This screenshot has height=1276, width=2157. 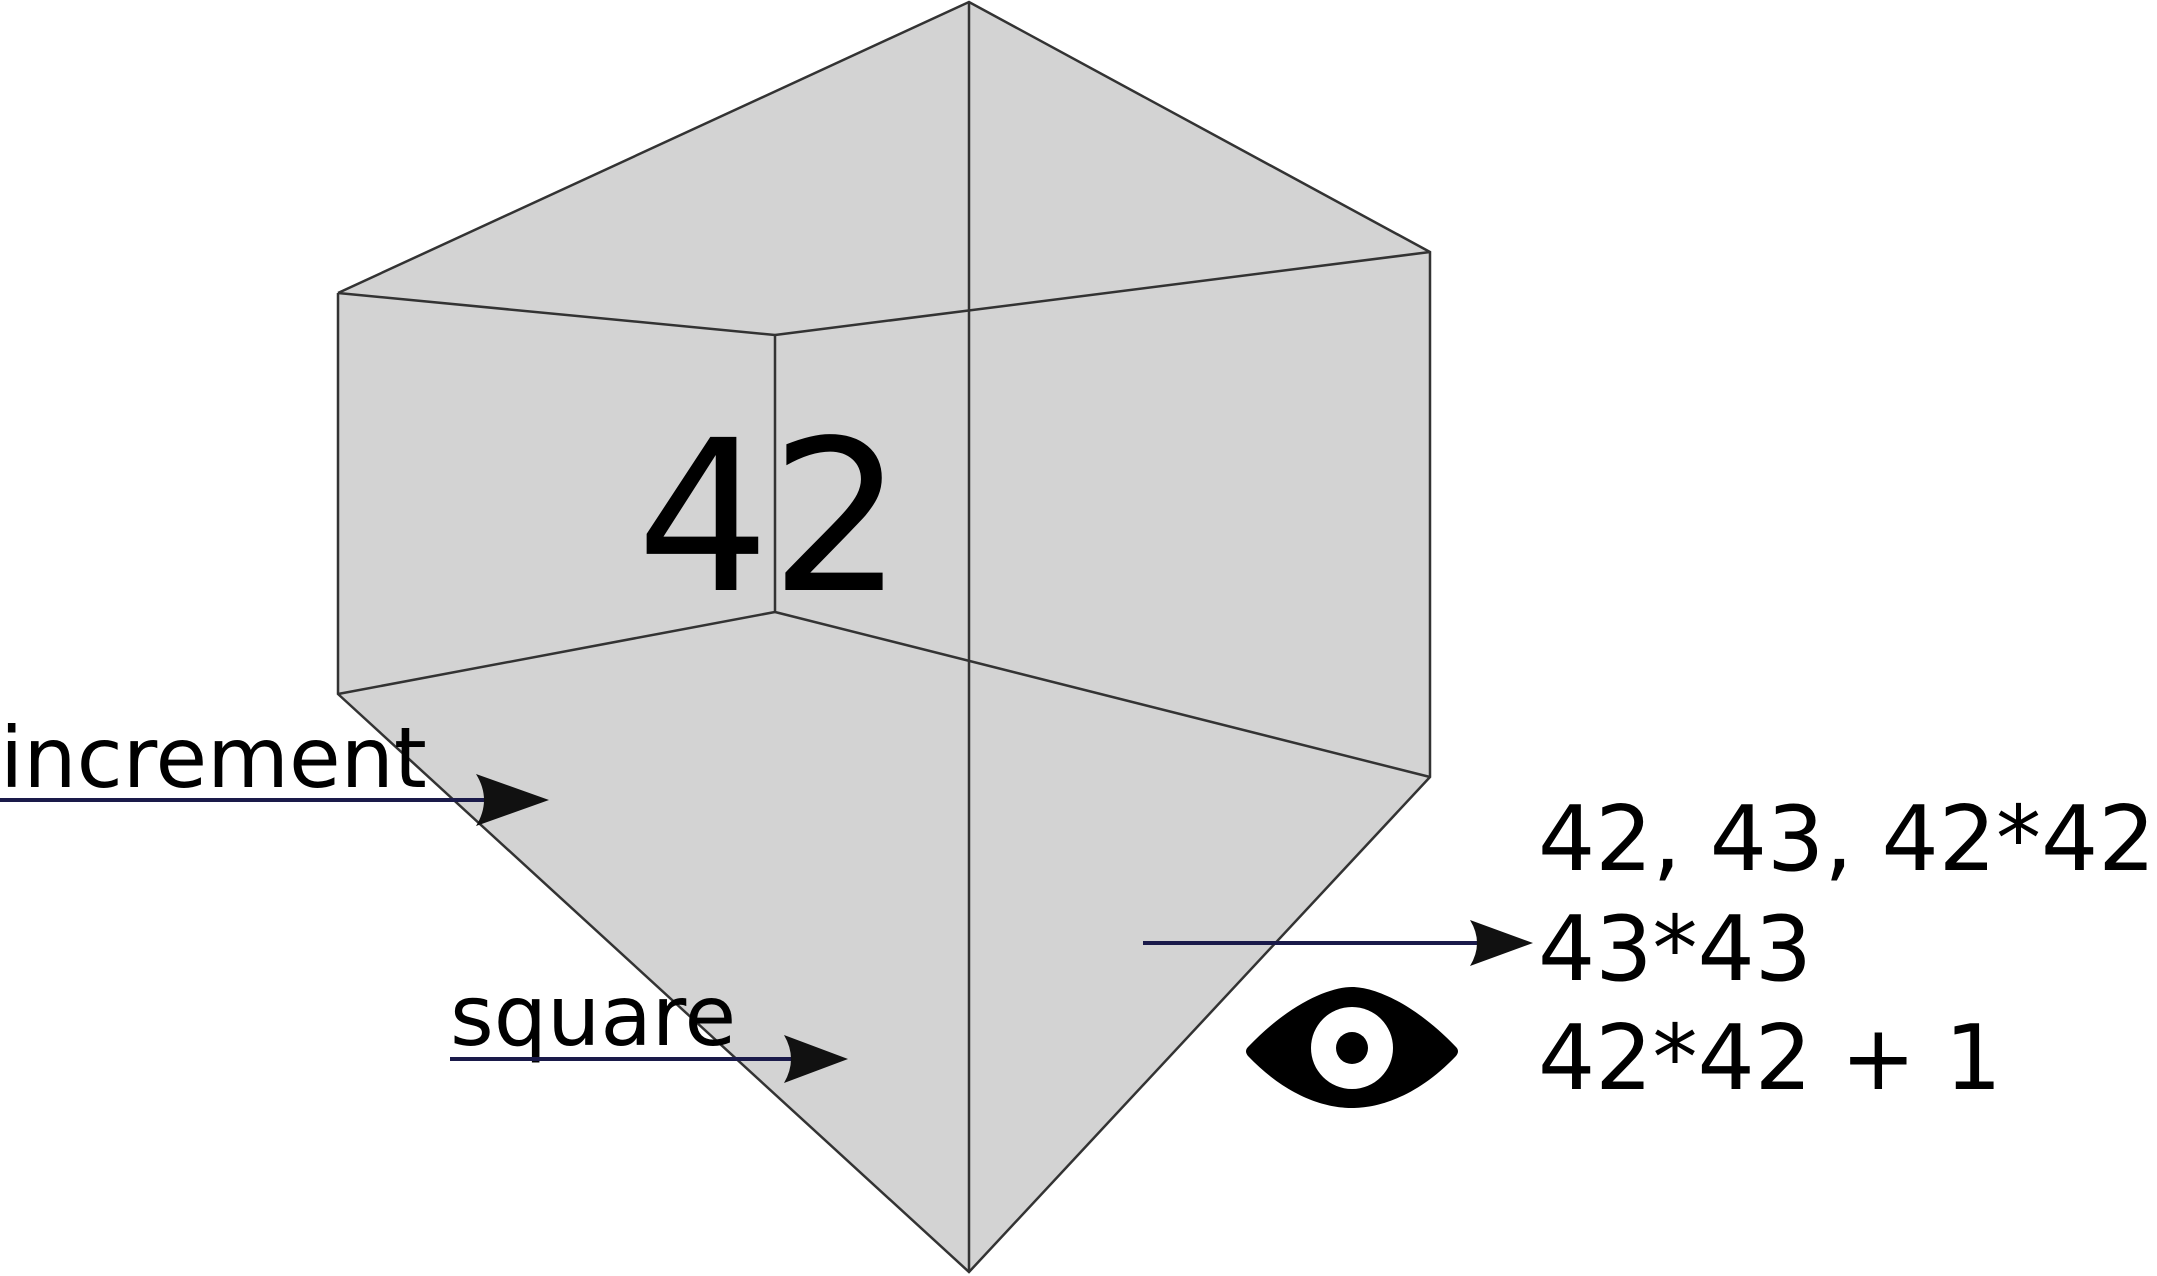 What do you see at coordinates (816, 1059) in the screenshot?
I see `square-arrow-head` at bounding box center [816, 1059].